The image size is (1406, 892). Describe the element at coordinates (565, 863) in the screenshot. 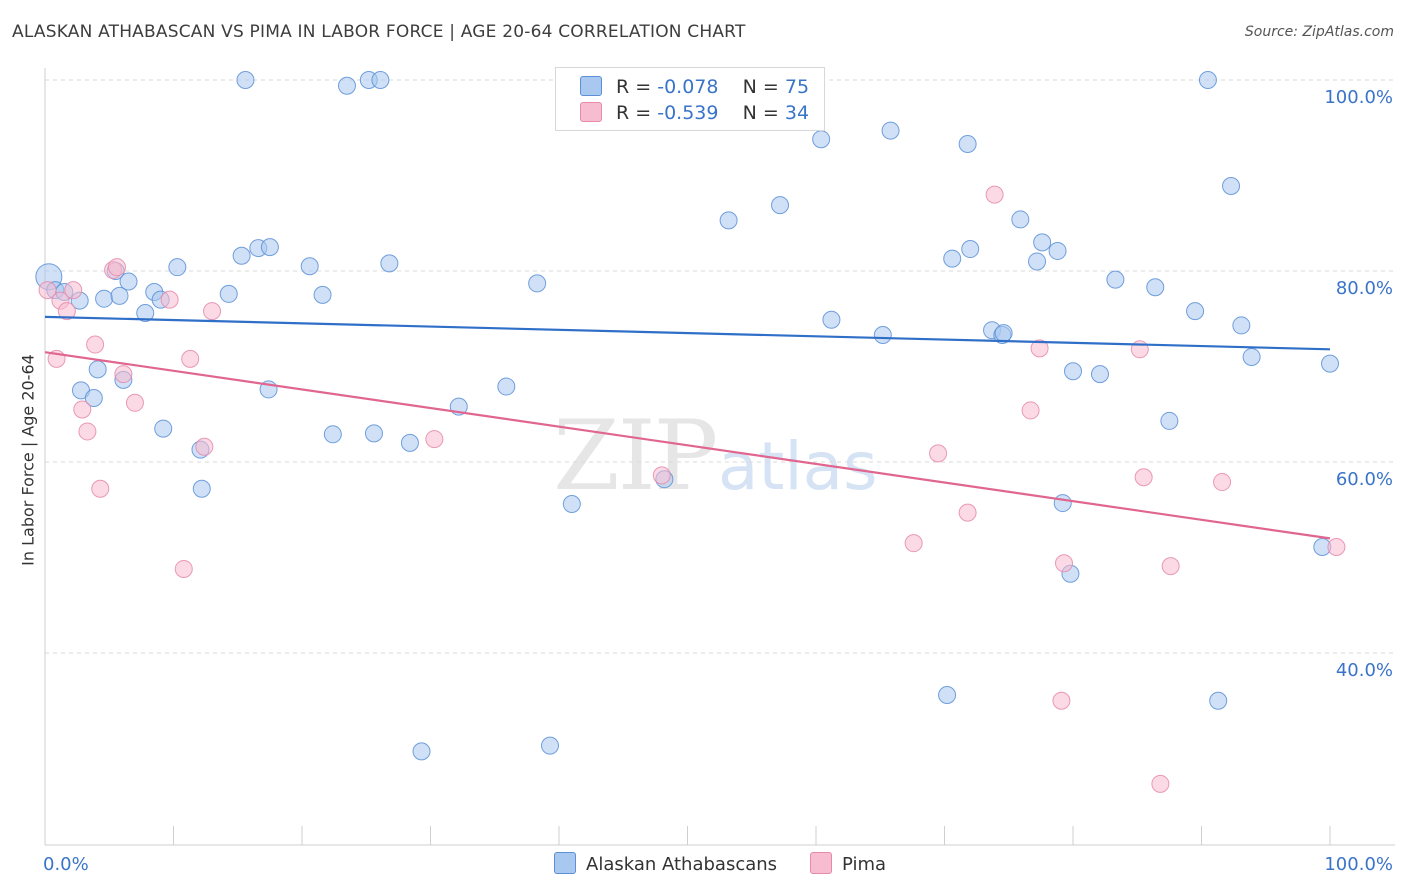

I see `legend-alaskan-swatch` at that location.